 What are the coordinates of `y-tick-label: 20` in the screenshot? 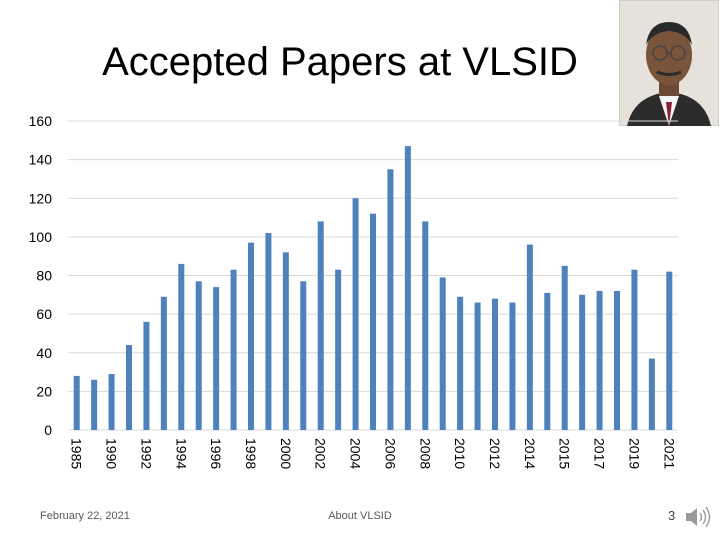 It's located at (44, 391).